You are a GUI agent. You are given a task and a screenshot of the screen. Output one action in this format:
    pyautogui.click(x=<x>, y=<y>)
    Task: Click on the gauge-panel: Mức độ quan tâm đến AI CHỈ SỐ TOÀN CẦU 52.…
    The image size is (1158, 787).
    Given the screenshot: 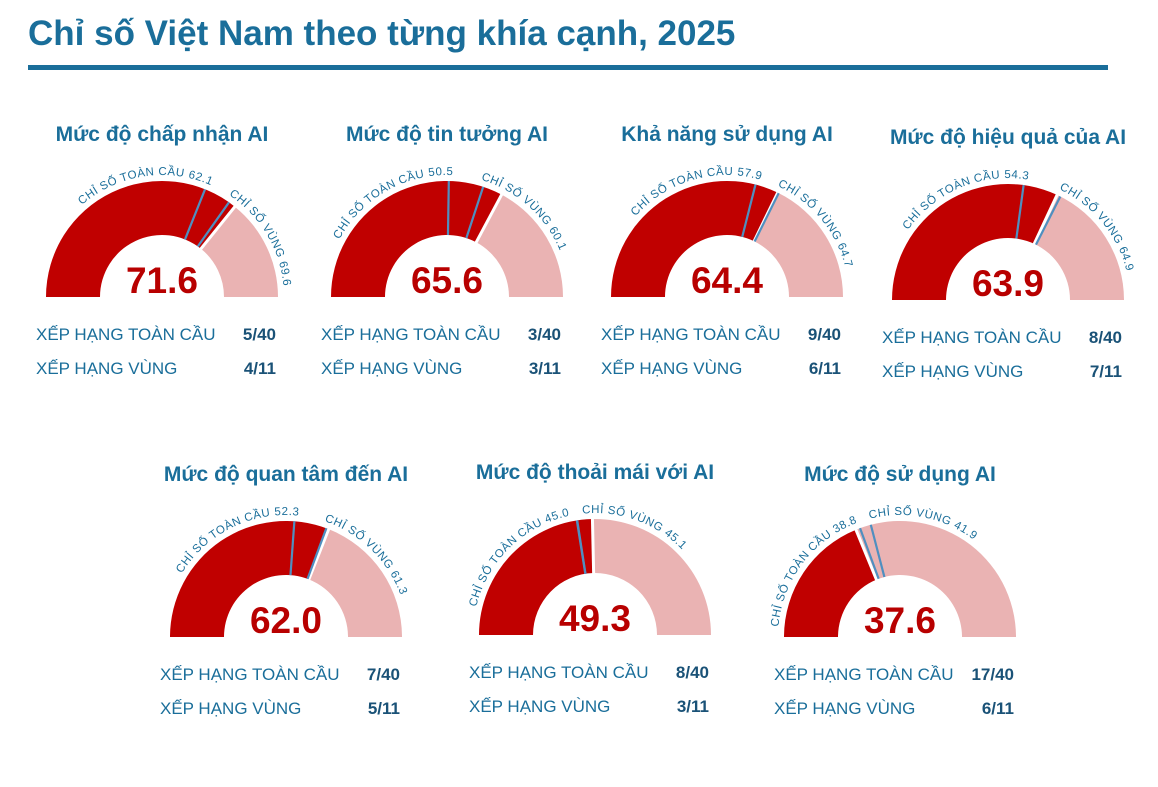 What is the action you would take?
    pyautogui.click(x=286, y=613)
    